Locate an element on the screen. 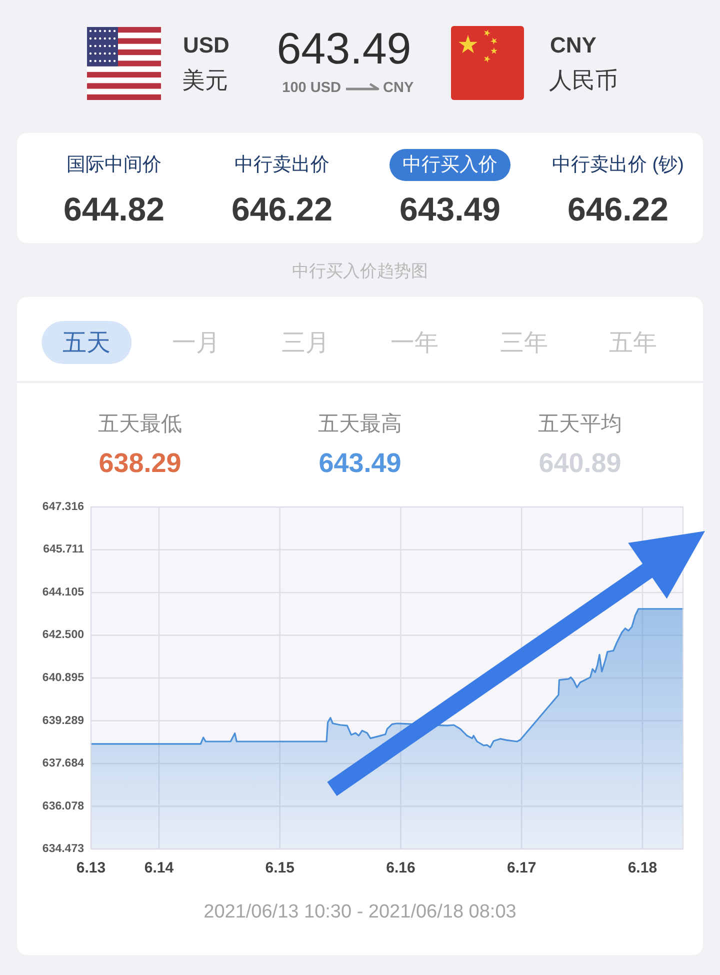 The width and height of the screenshot is (720, 975). category-label: 一年 is located at coordinates (414, 343).